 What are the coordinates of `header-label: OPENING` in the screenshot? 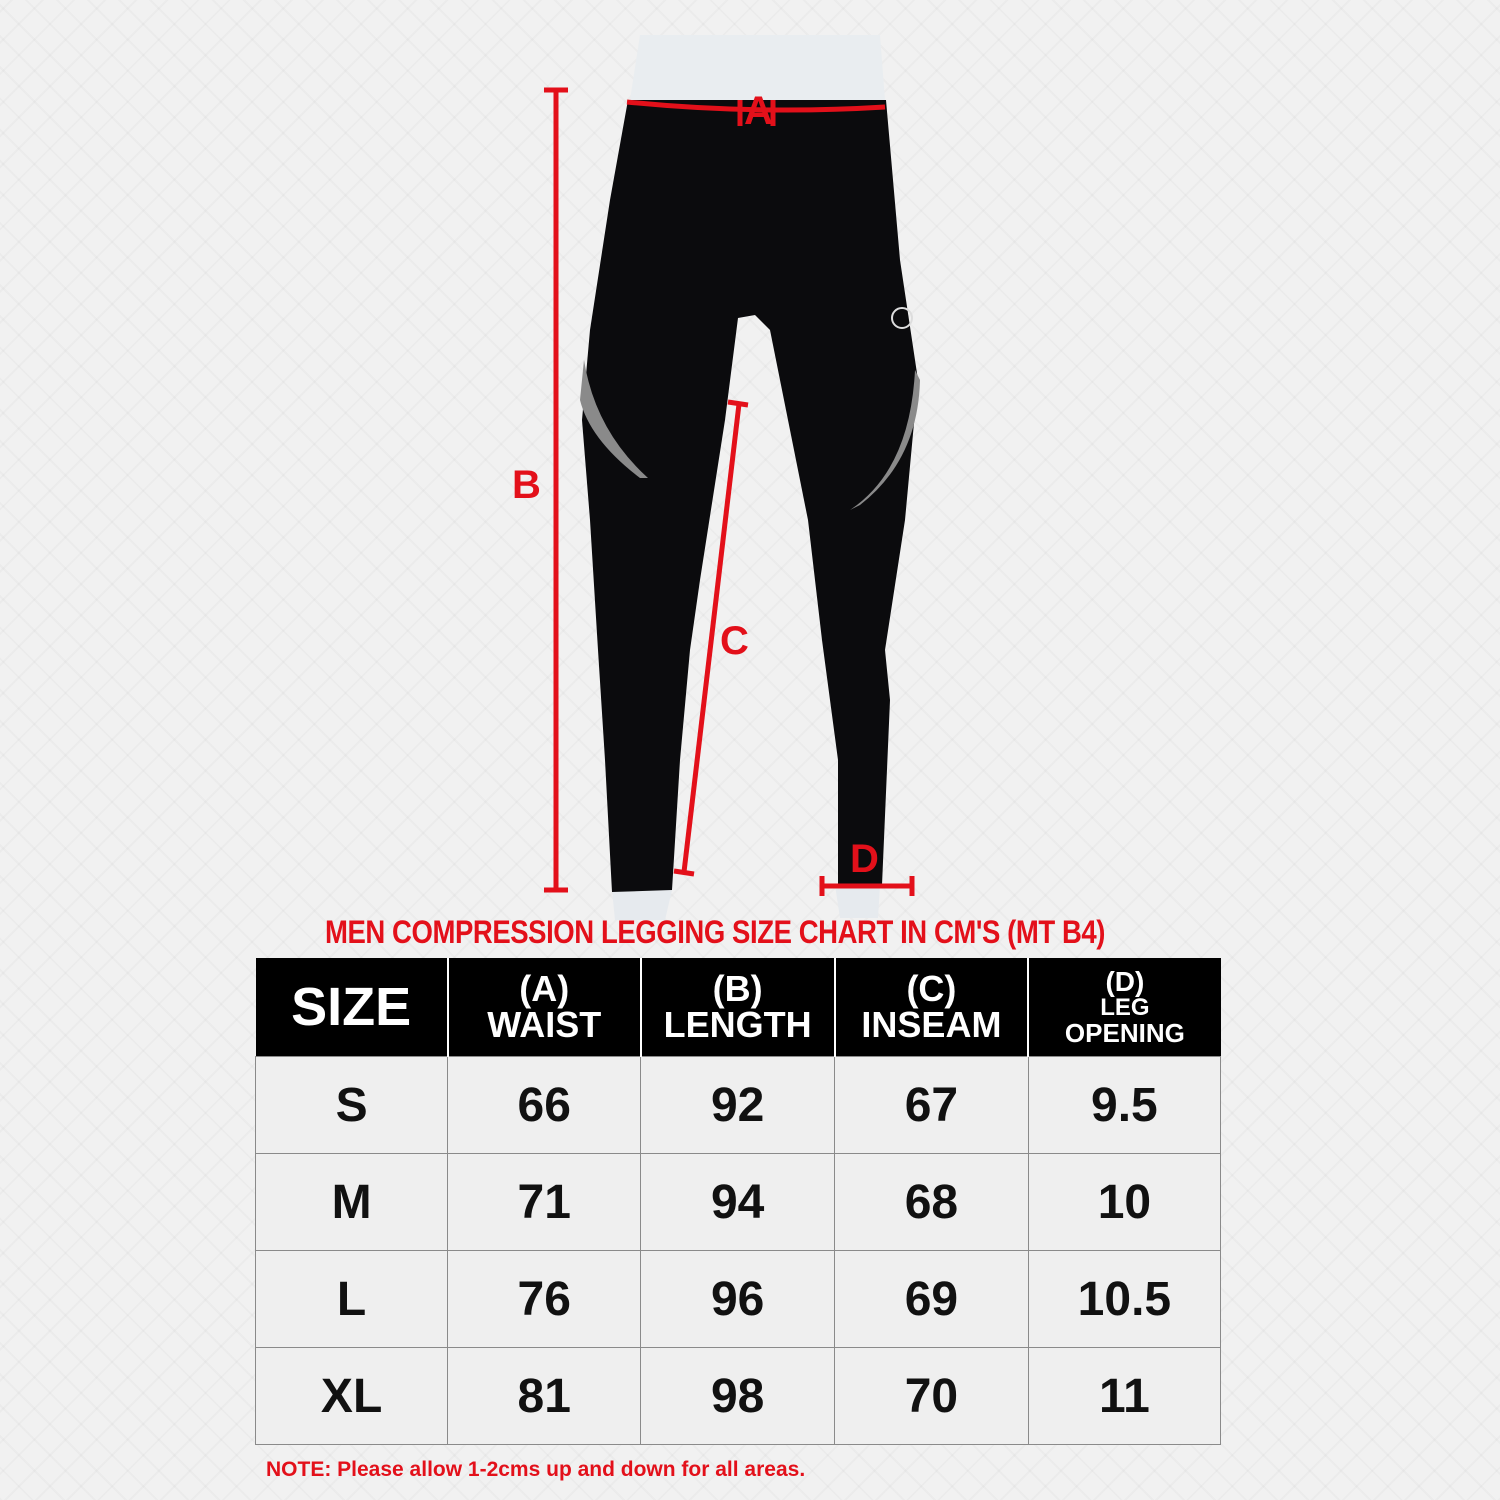 It's located at (1124, 1033).